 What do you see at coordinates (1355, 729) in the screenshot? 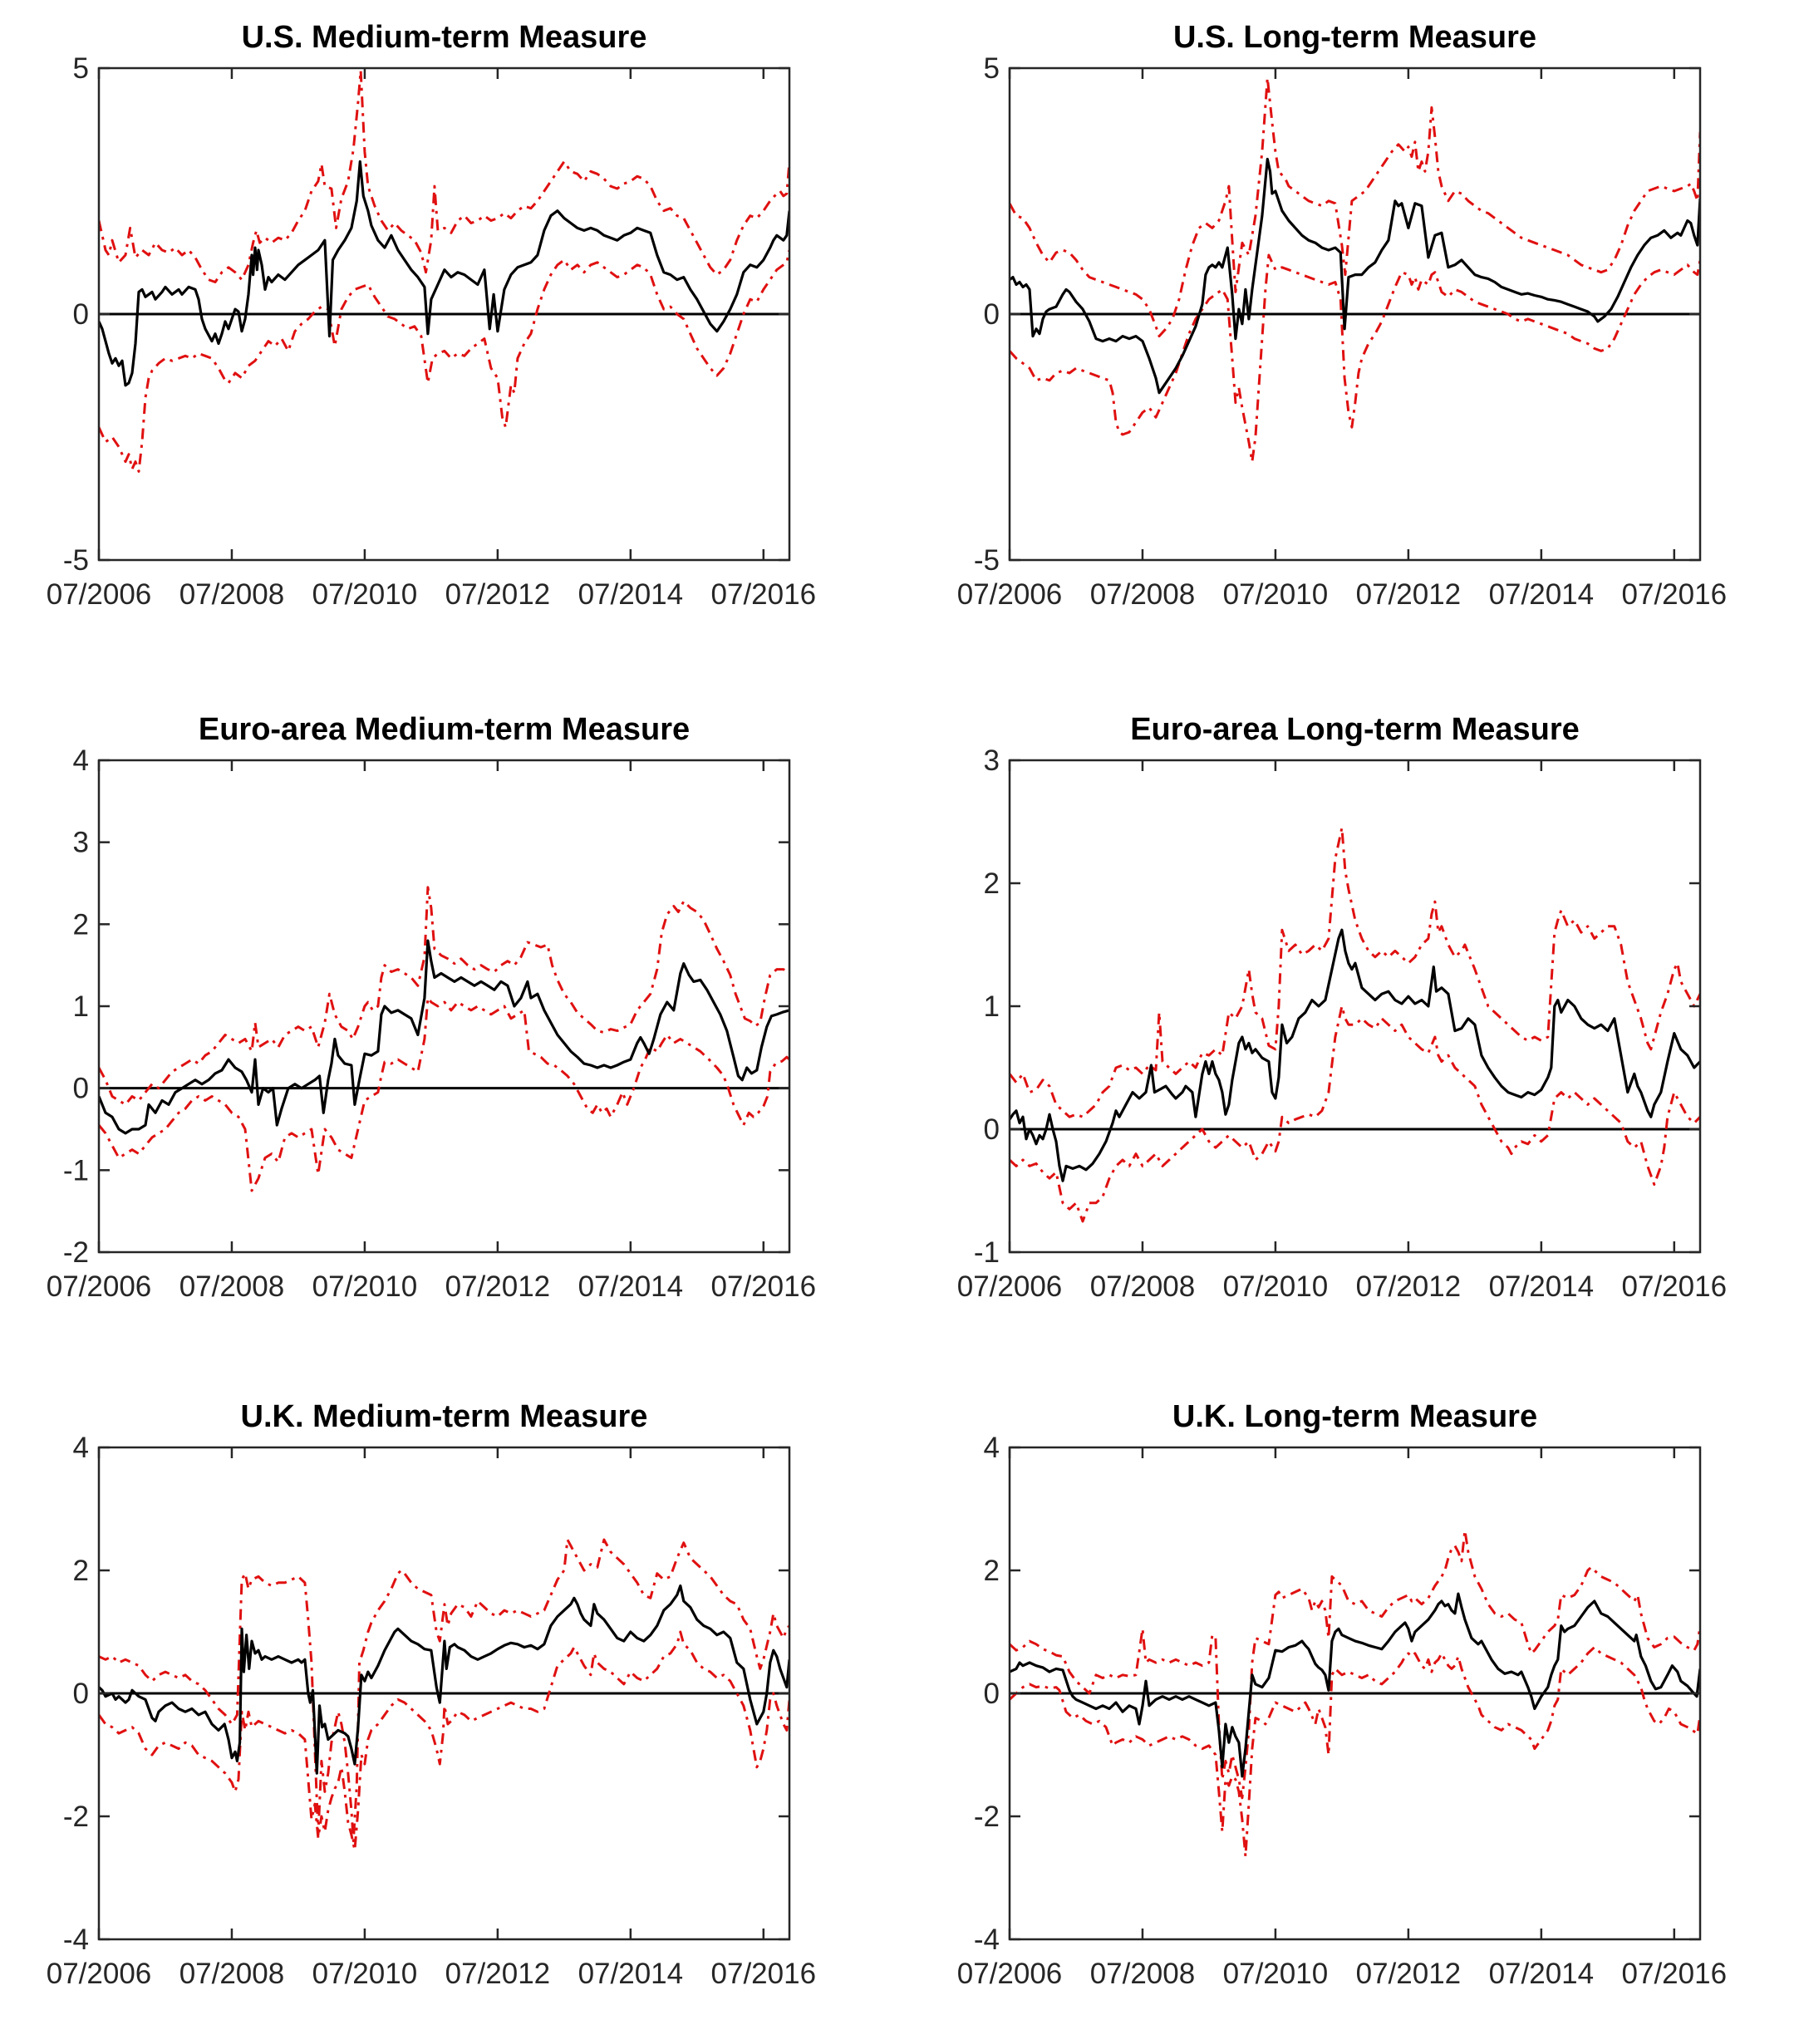
I see `chart-title: Euro-area Long-term Measure` at bounding box center [1355, 729].